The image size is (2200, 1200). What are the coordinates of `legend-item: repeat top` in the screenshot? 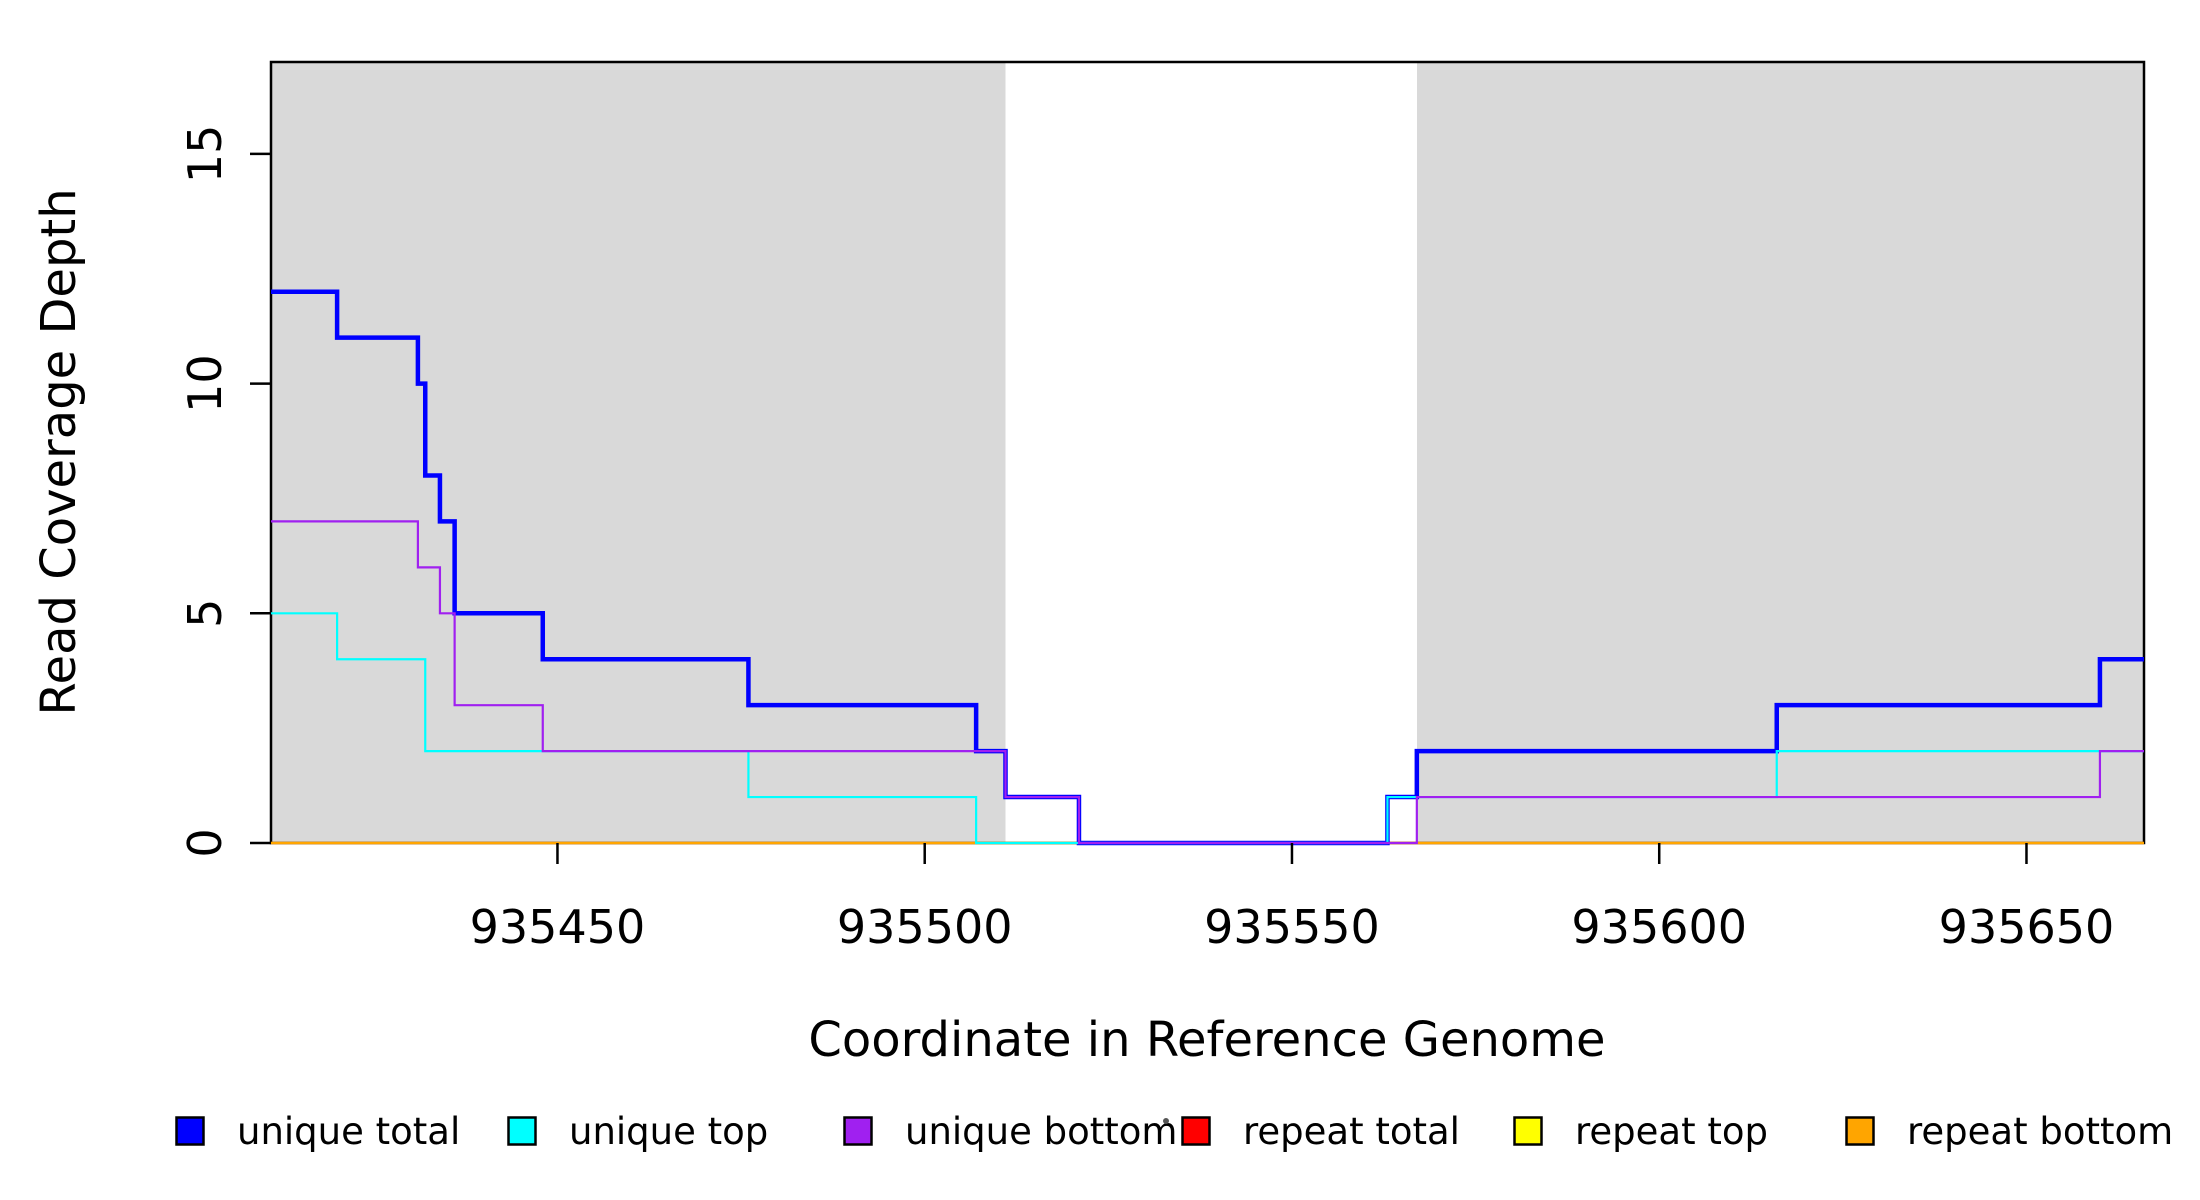 It's located at (1640, 1131).